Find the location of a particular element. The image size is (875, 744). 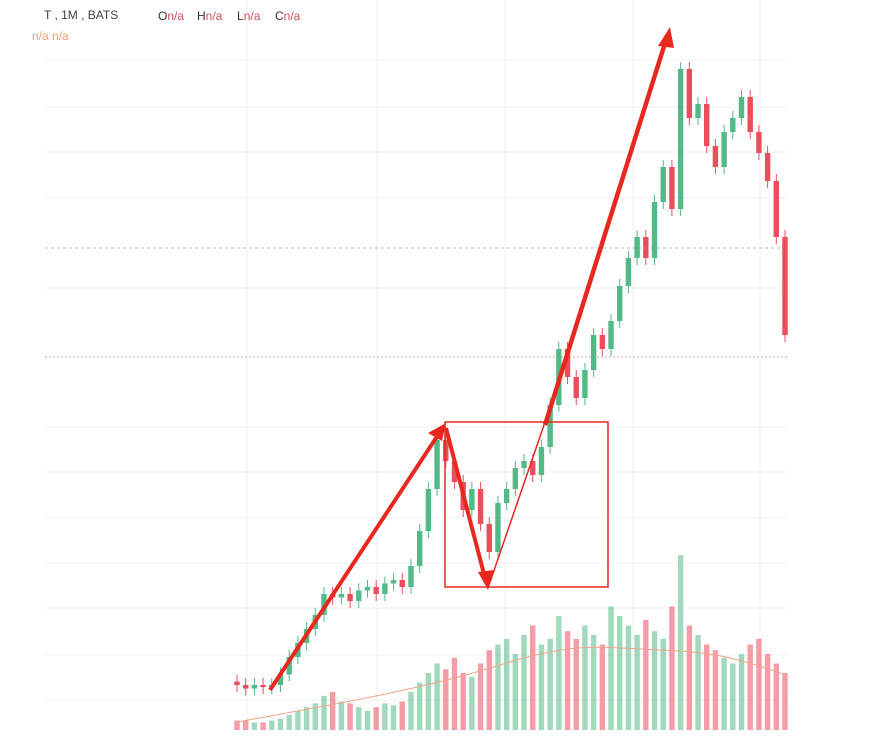

volume-layer is located at coordinates (511, 642).